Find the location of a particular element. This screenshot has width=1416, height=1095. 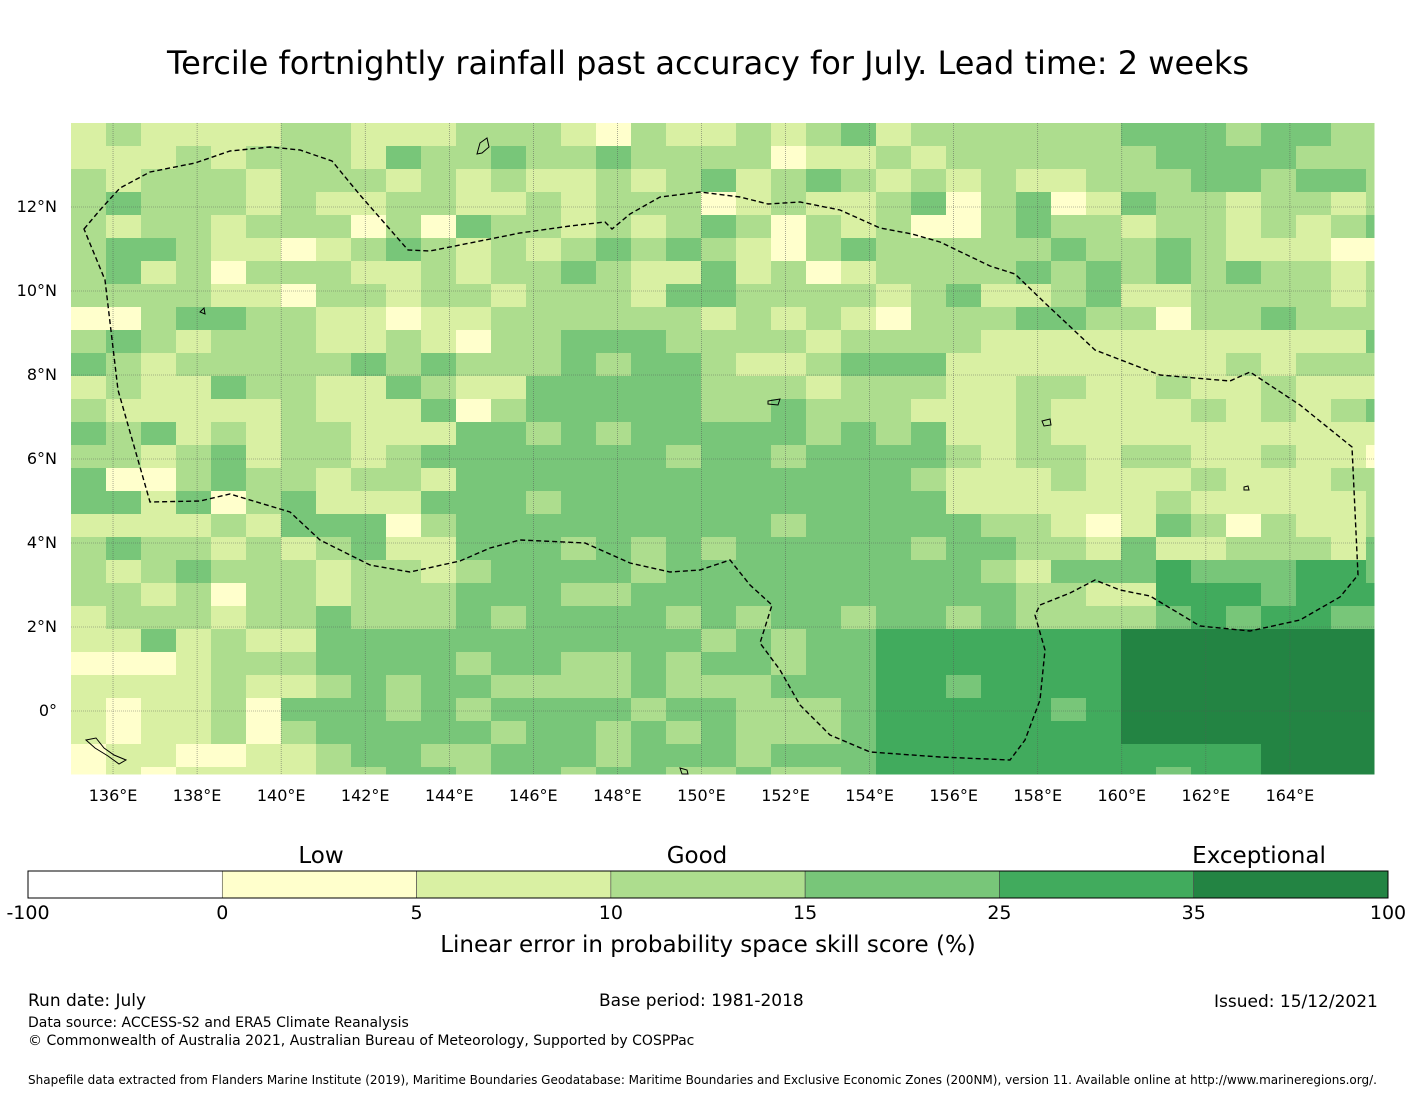

island-palau is located at coordinates (106, 751).